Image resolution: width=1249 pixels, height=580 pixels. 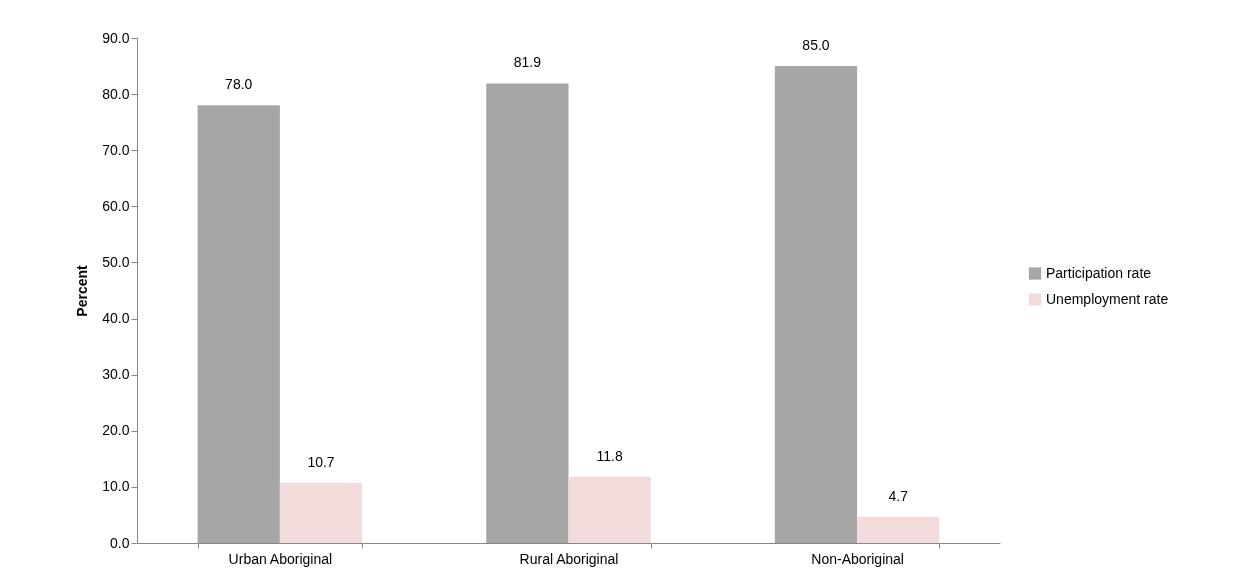 I want to click on legend-label: Unemployment rate, so click(x=1107, y=298).